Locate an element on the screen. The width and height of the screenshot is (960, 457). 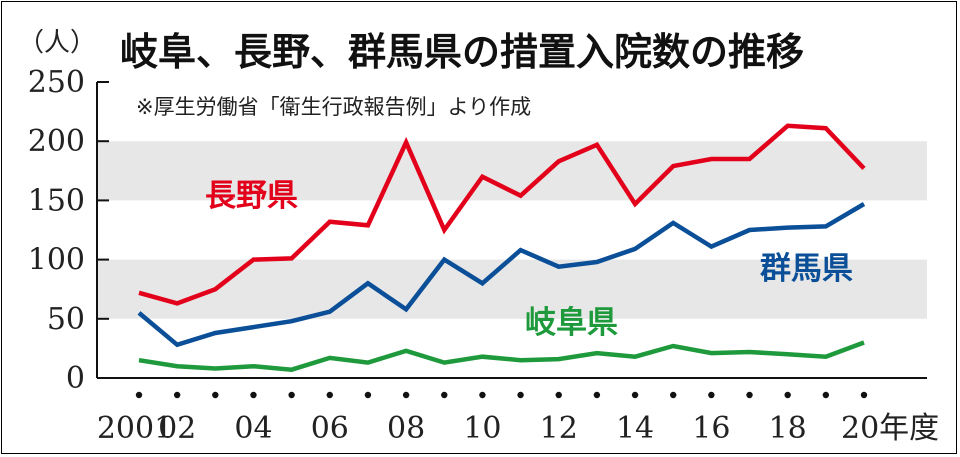
x-tick-label: 20年度 is located at coordinates (890, 428).